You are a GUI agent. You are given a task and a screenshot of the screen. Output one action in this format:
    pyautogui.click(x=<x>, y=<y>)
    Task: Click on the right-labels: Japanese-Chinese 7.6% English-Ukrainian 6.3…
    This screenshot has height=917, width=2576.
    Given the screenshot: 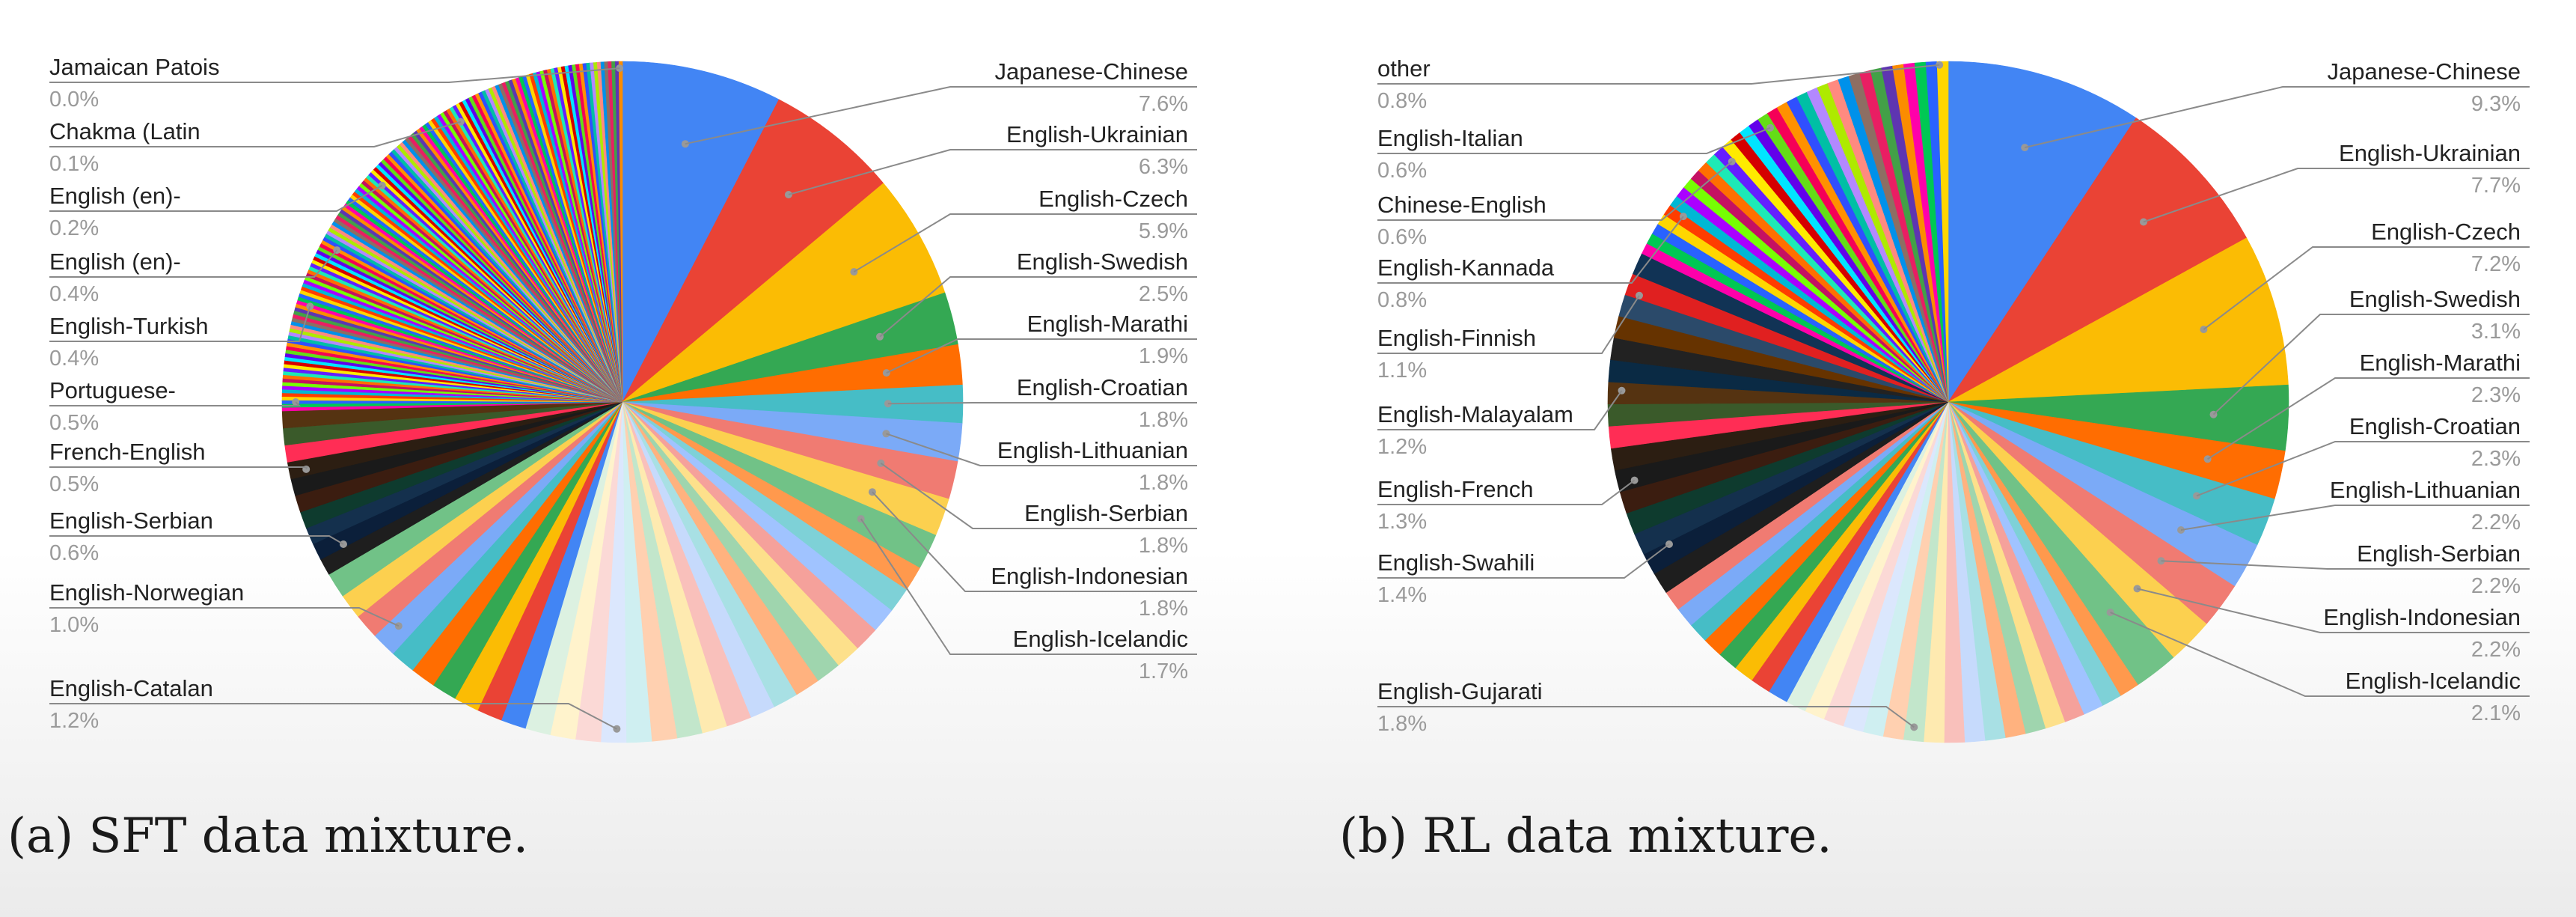 What is the action you would take?
    pyautogui.click(x=939, y=370)
    